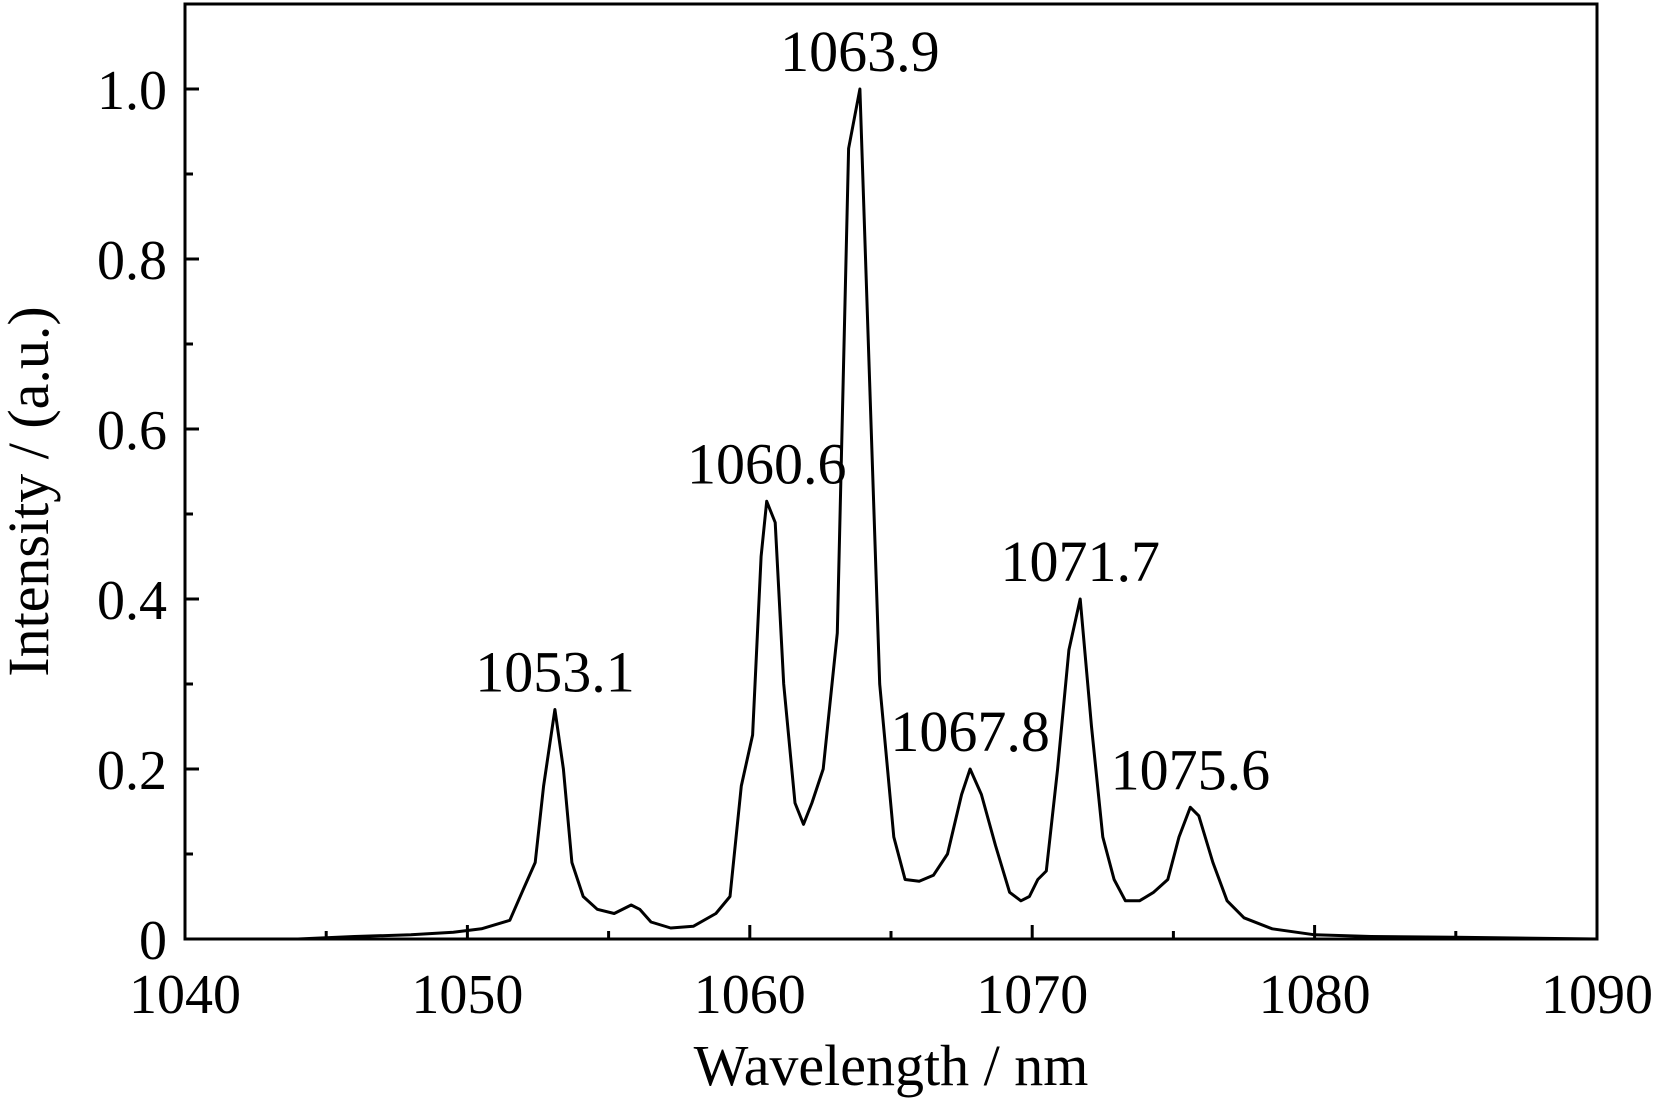 This screenshot has width=1661, height=1100. What do you see at coordinates (1080, 561) in the screenshot?
I see `peak-label: 1071.7` at bounding box center [1080, 561].